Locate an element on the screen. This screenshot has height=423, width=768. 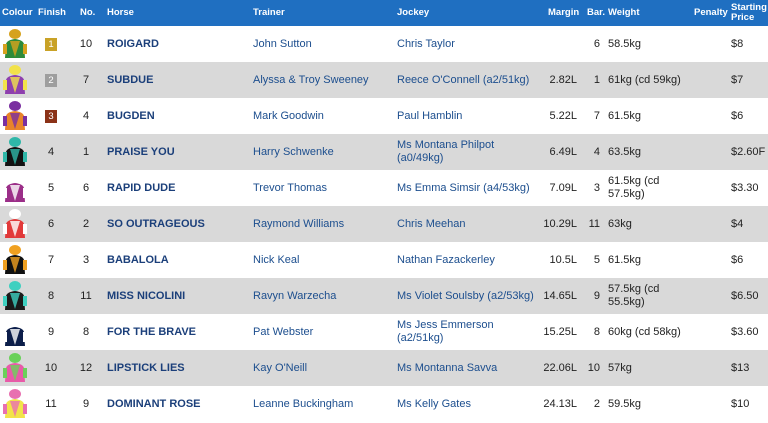
cell: $6.50 is located at coordinates (745, 295).